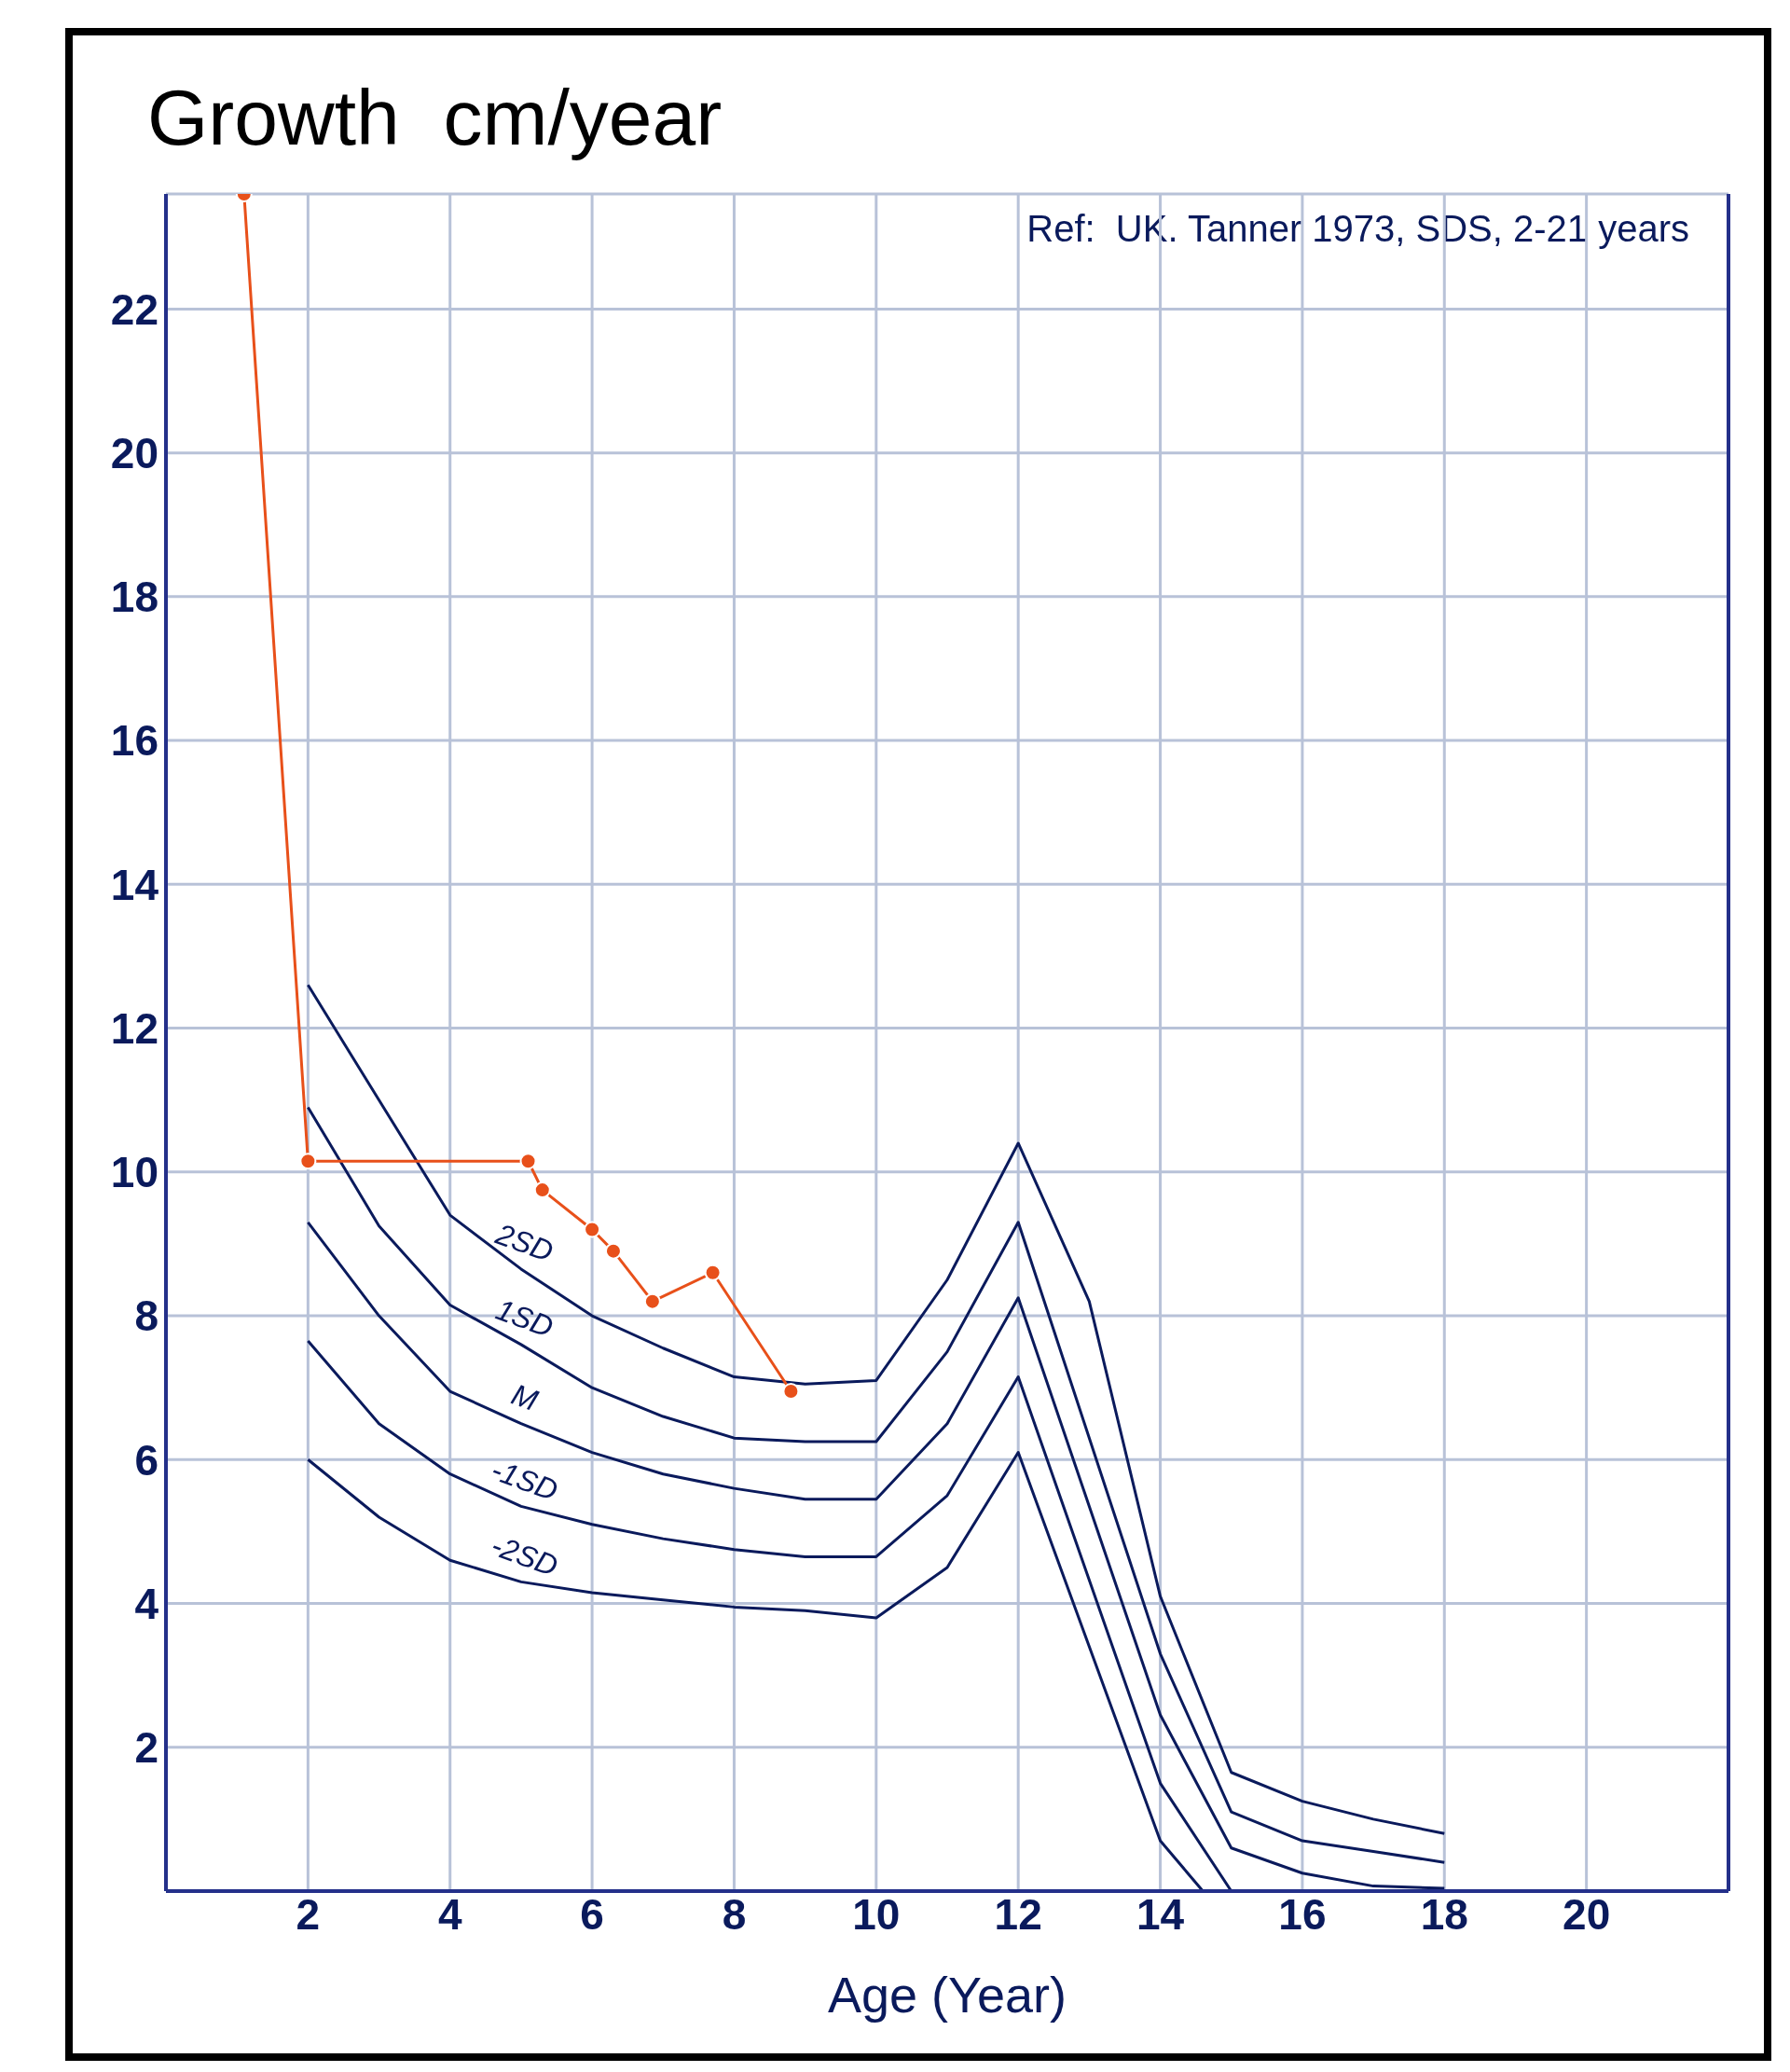 The height and width of the screenshot is (2072, 1790). I want to click on x-tick-label: 12, so click(1018, 1914).